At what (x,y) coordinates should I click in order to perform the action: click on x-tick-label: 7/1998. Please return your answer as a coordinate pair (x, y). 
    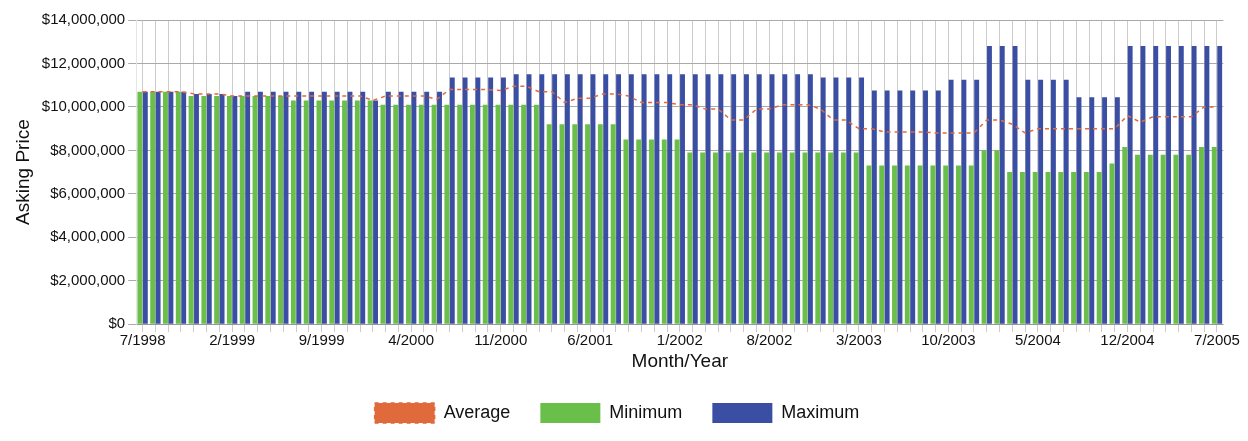
    Looking at the image, I should click on (142, 340).